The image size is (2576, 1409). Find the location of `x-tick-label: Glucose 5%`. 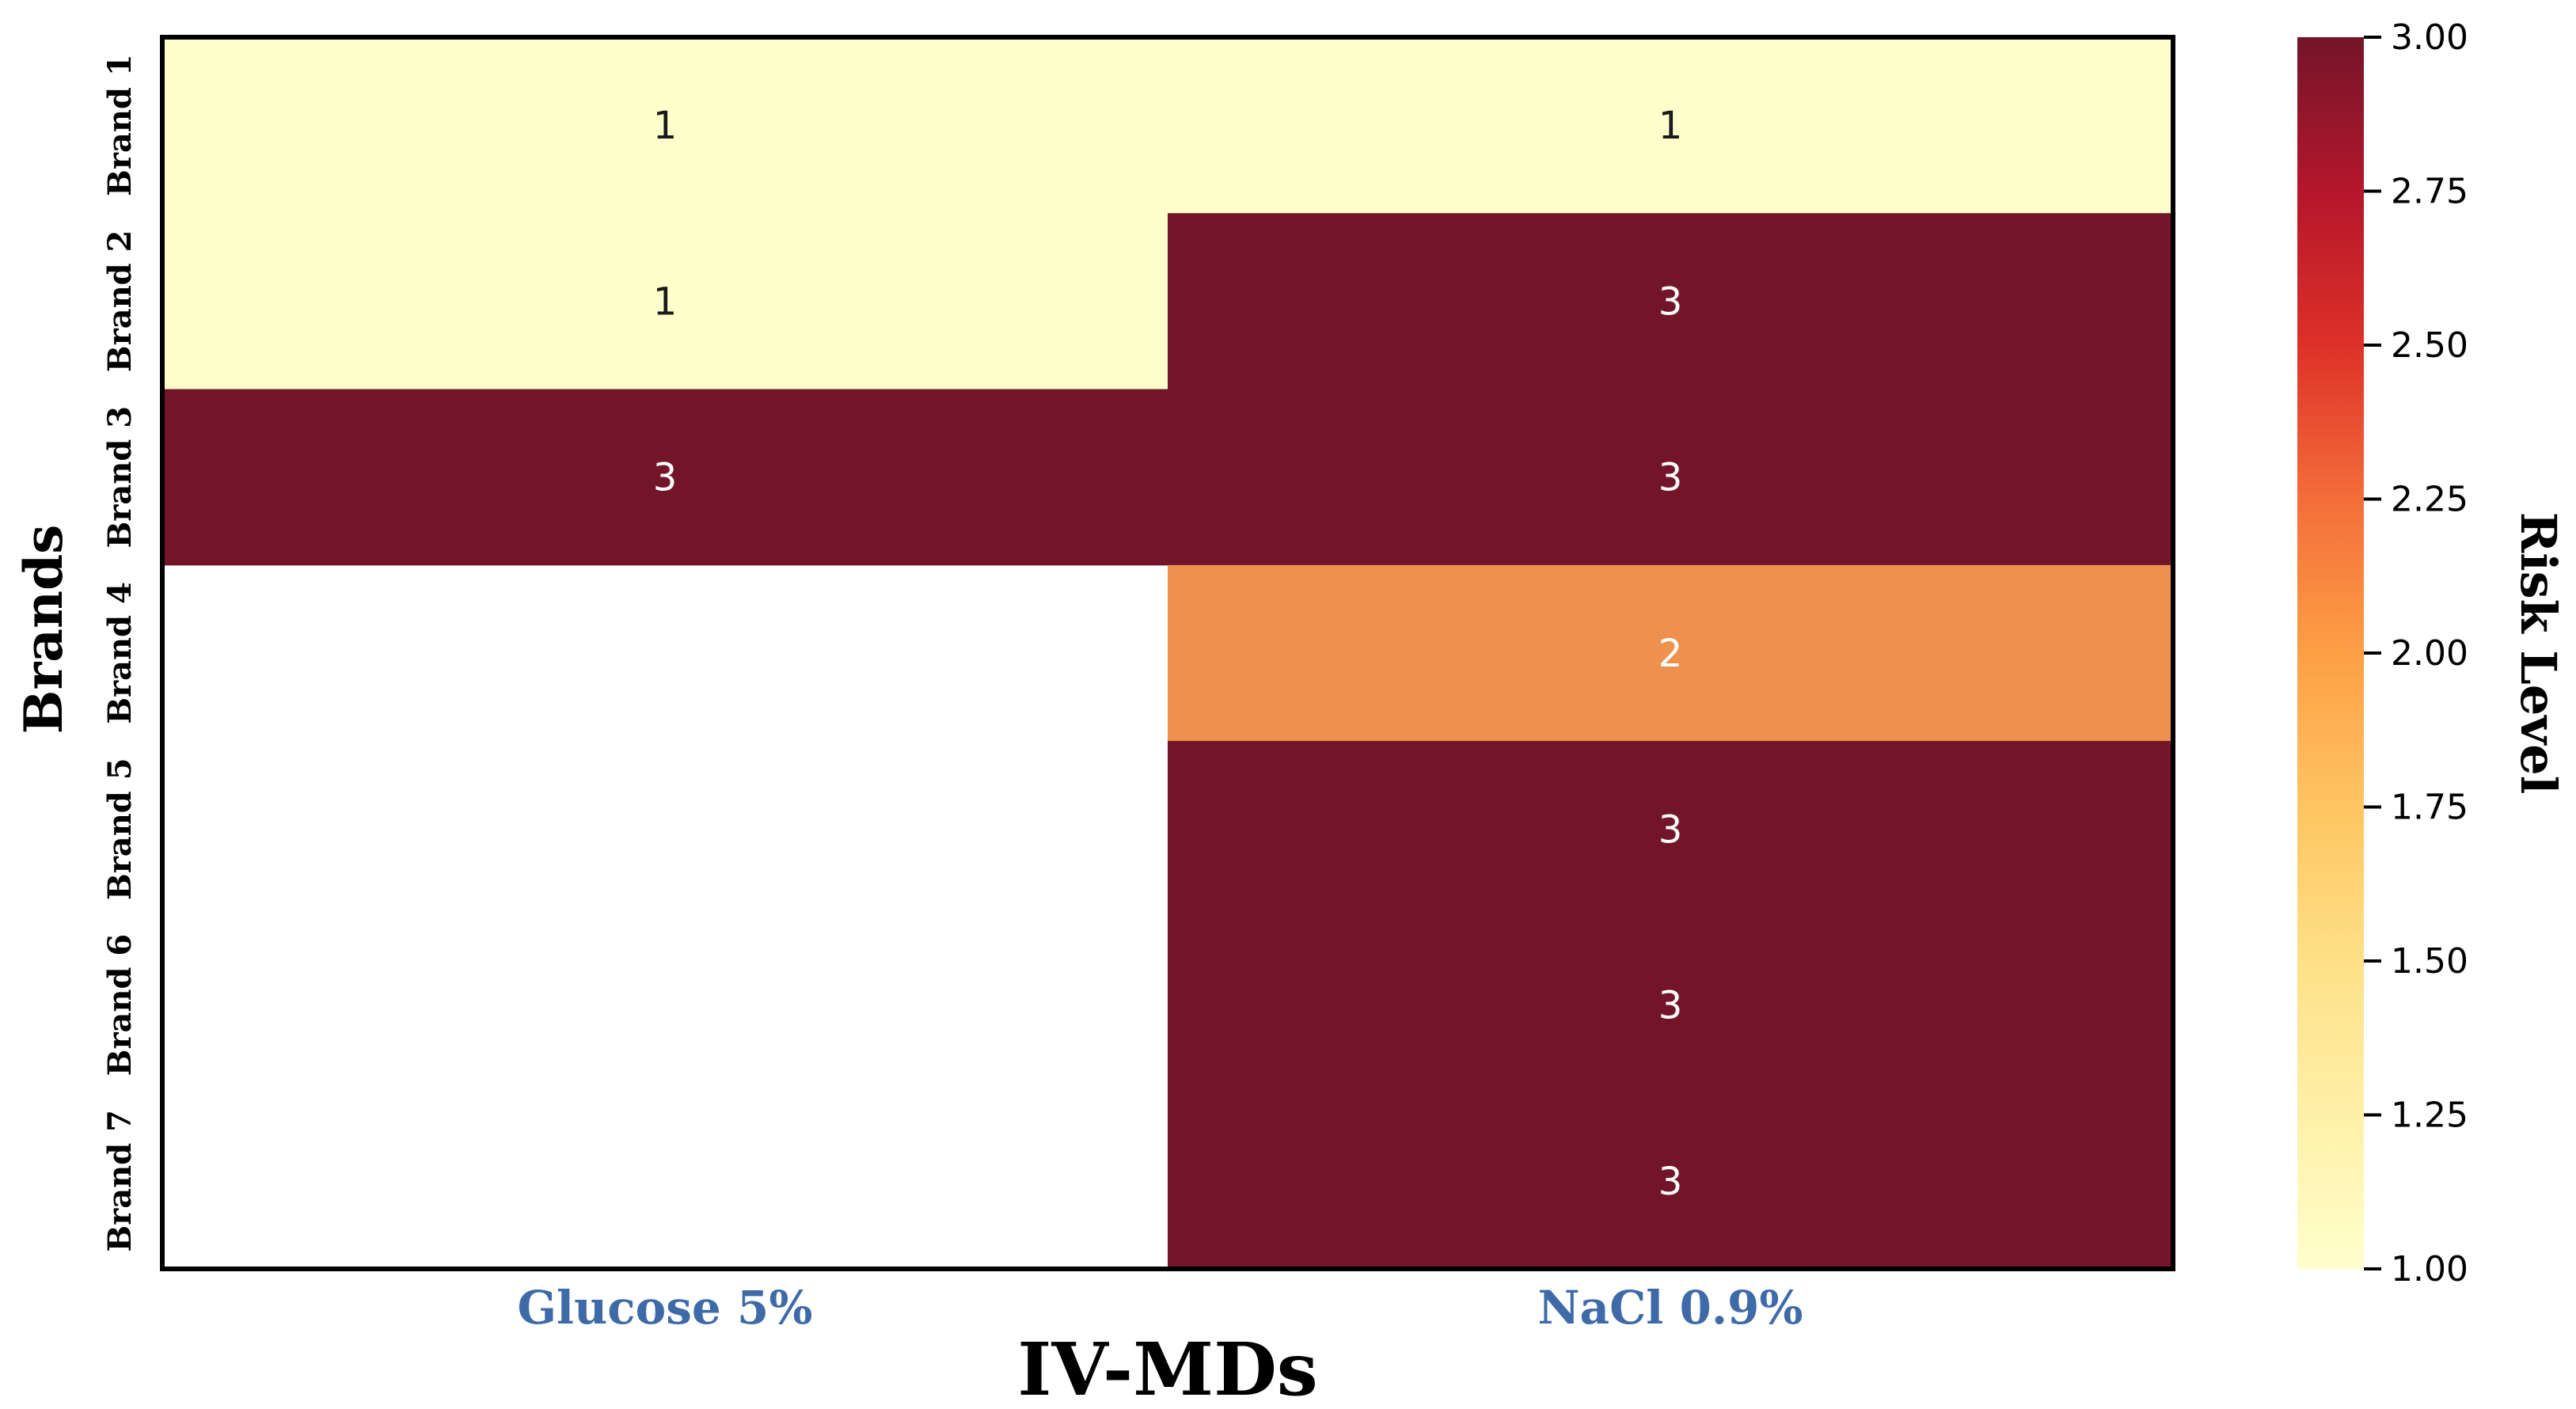

x-tick-label: Glucose 5% is located at coordinates (666, 1308).